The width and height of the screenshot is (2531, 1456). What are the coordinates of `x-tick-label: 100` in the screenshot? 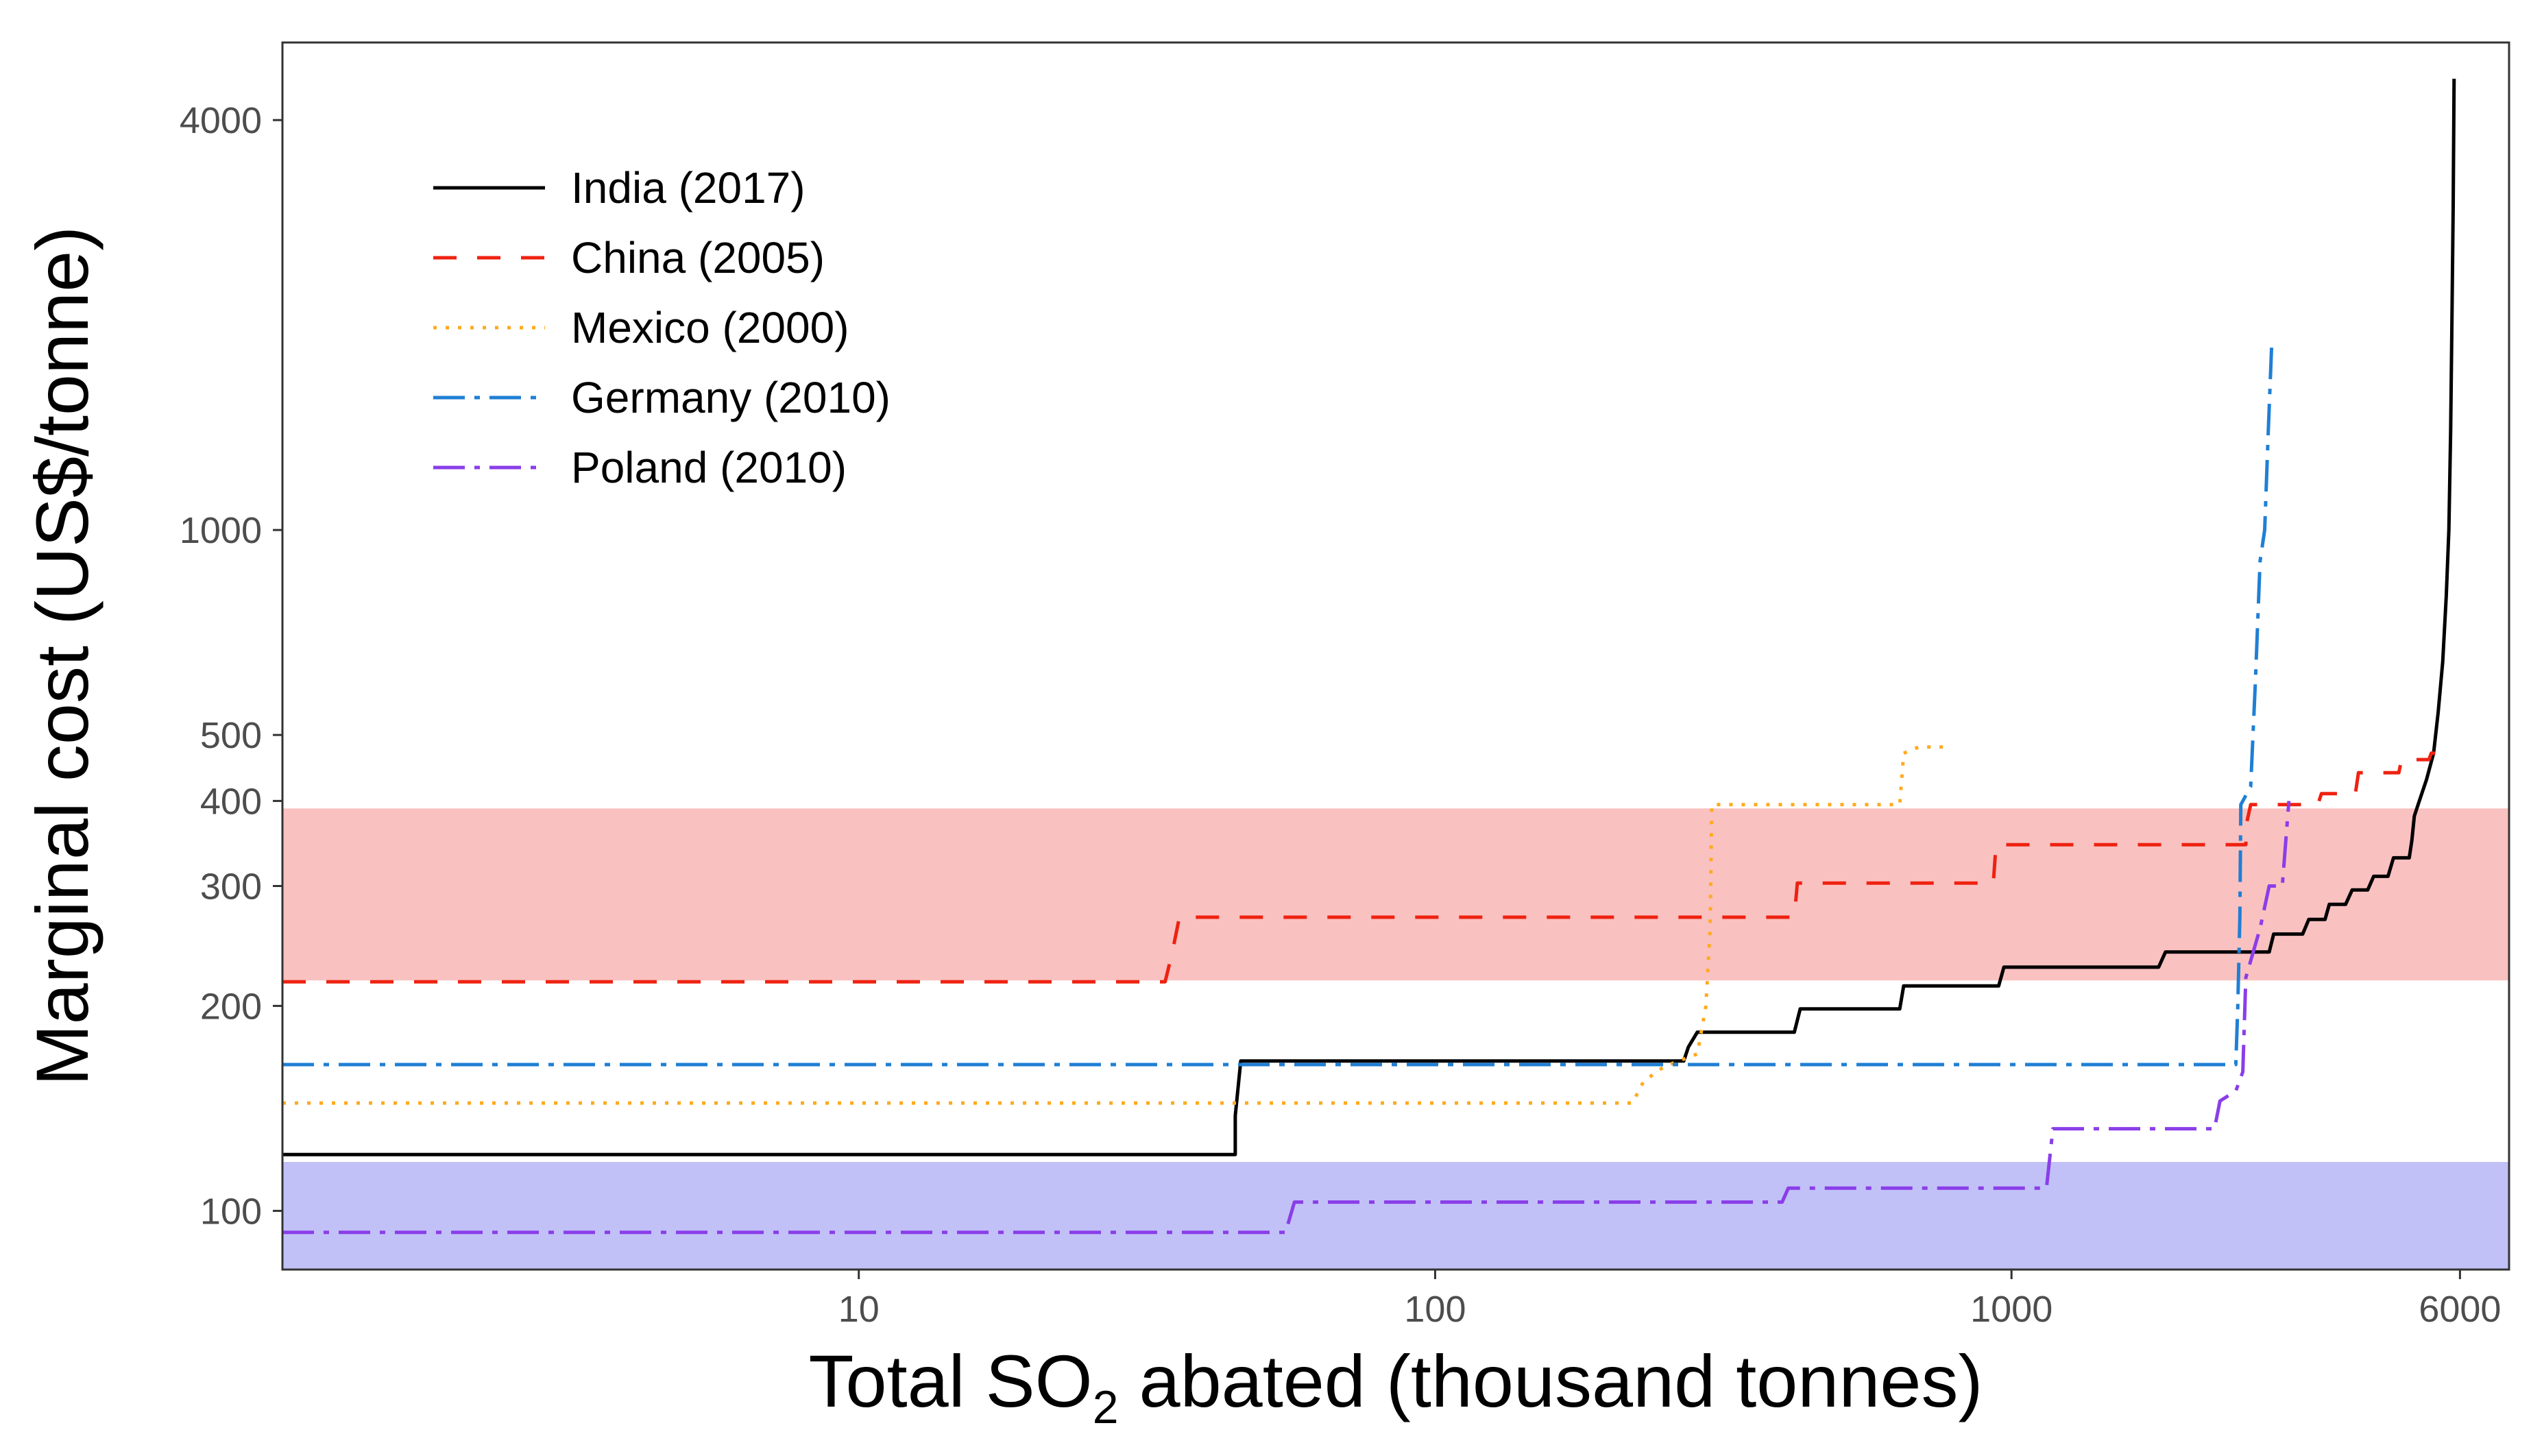 It's located at (1435, 1309).